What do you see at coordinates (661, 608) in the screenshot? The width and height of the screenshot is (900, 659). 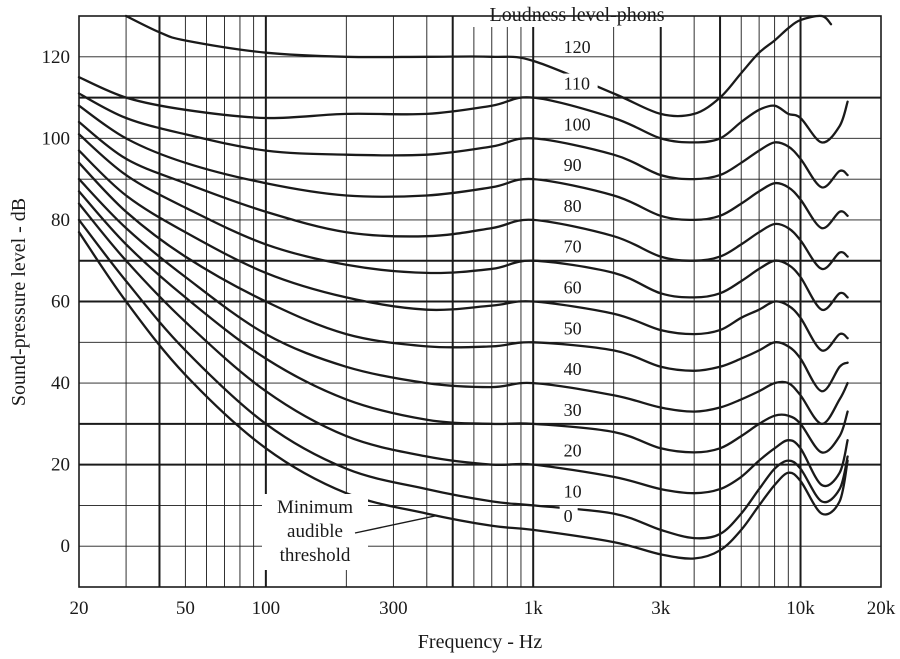 I see `x-tick-label: 3k` at bounding box center [661, 608].